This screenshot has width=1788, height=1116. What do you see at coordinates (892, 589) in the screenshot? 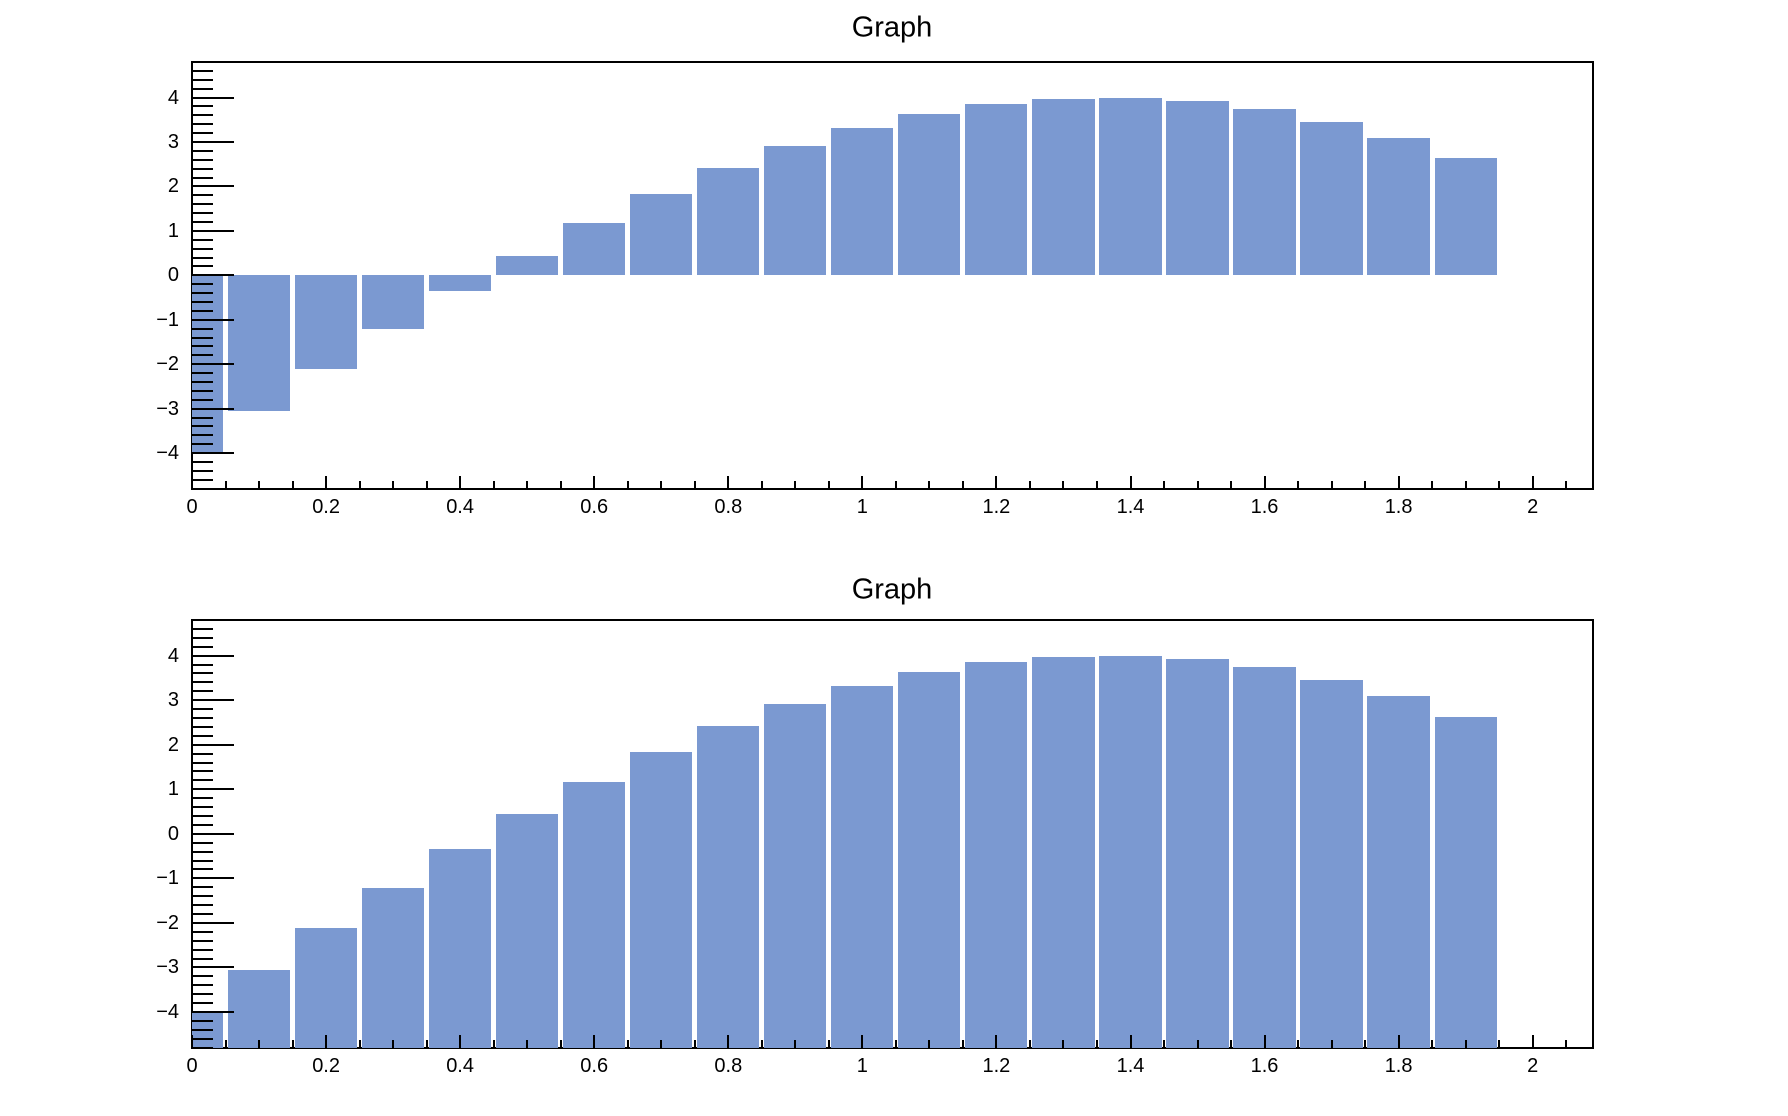
I see `chart-title-bottom: Graph` at bounding box center [892, 589].